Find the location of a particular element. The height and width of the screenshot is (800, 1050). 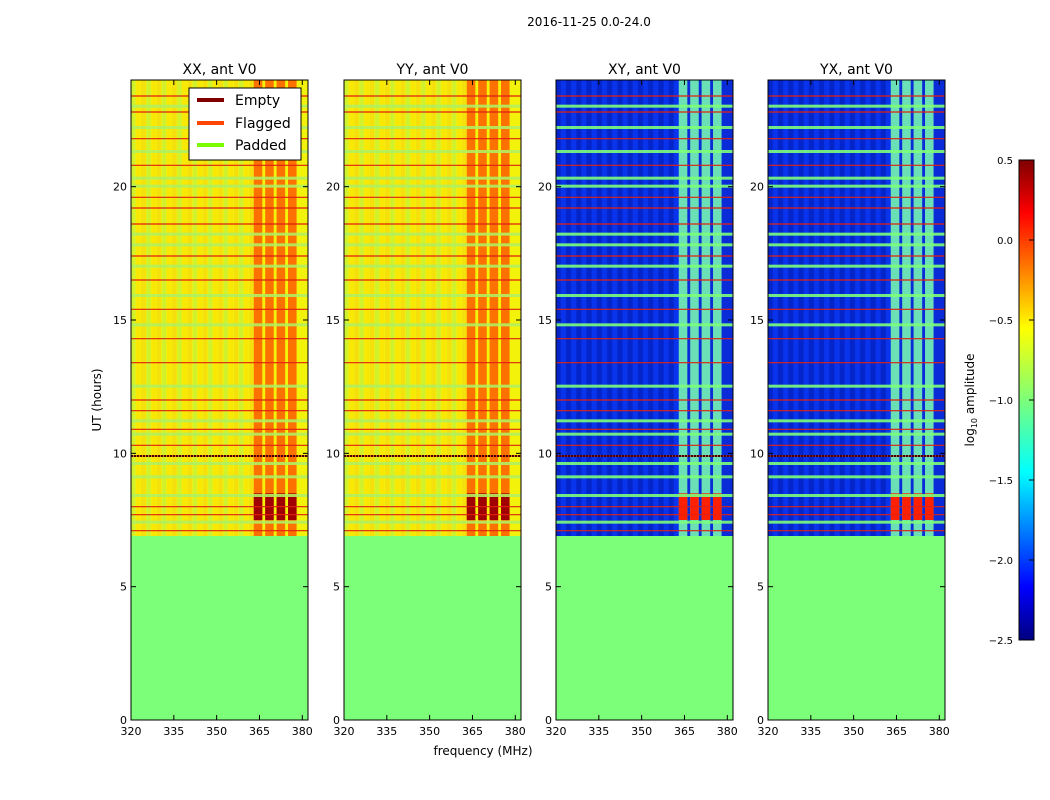

colorbar-tick-label: 0.0 is located at coordinates (1005, 241).